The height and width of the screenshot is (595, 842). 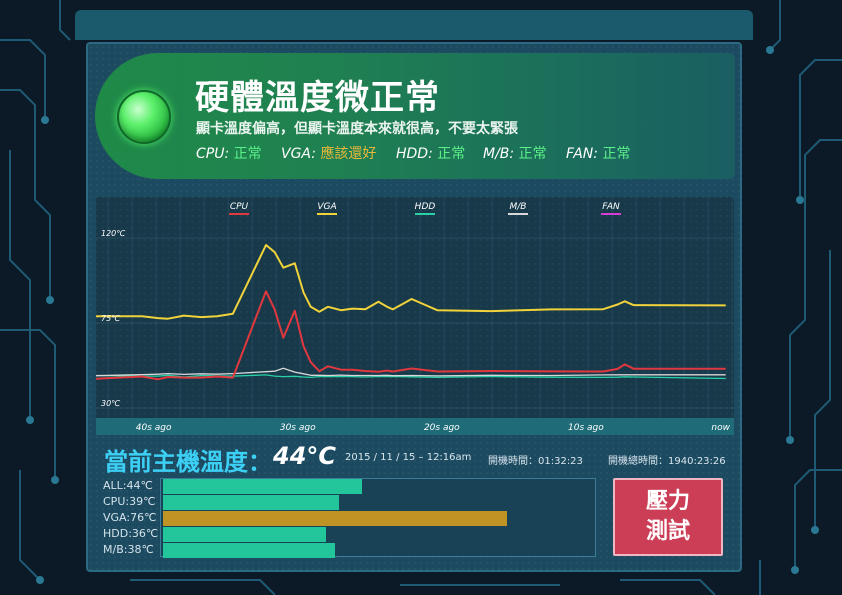 I want to click on status-item-label: VGA:, so click(x=298, y=154).